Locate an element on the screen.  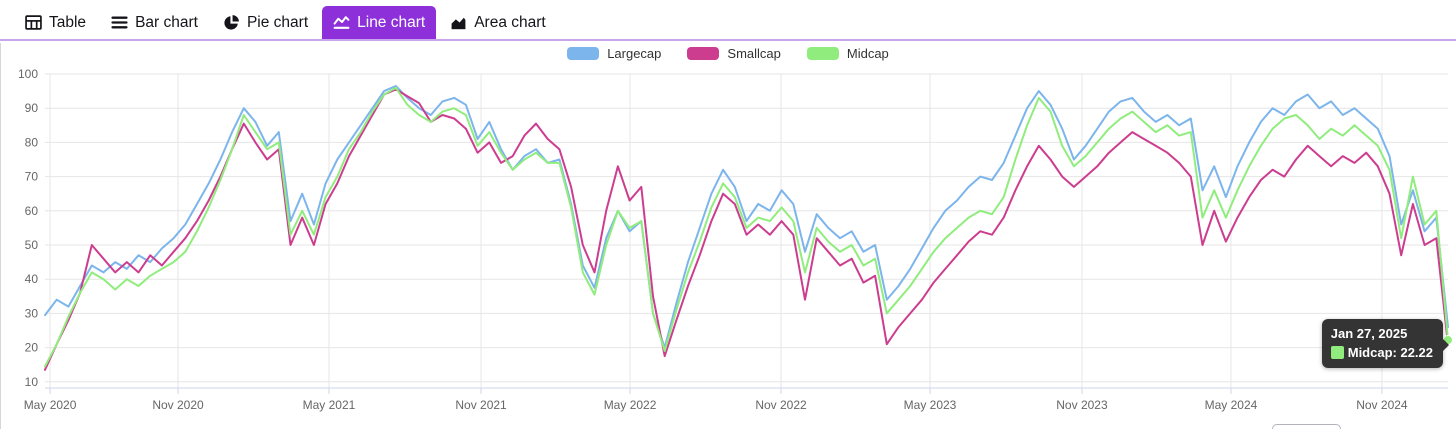
legend-item-midcap: Midcap is located at coordinates (847, 53).